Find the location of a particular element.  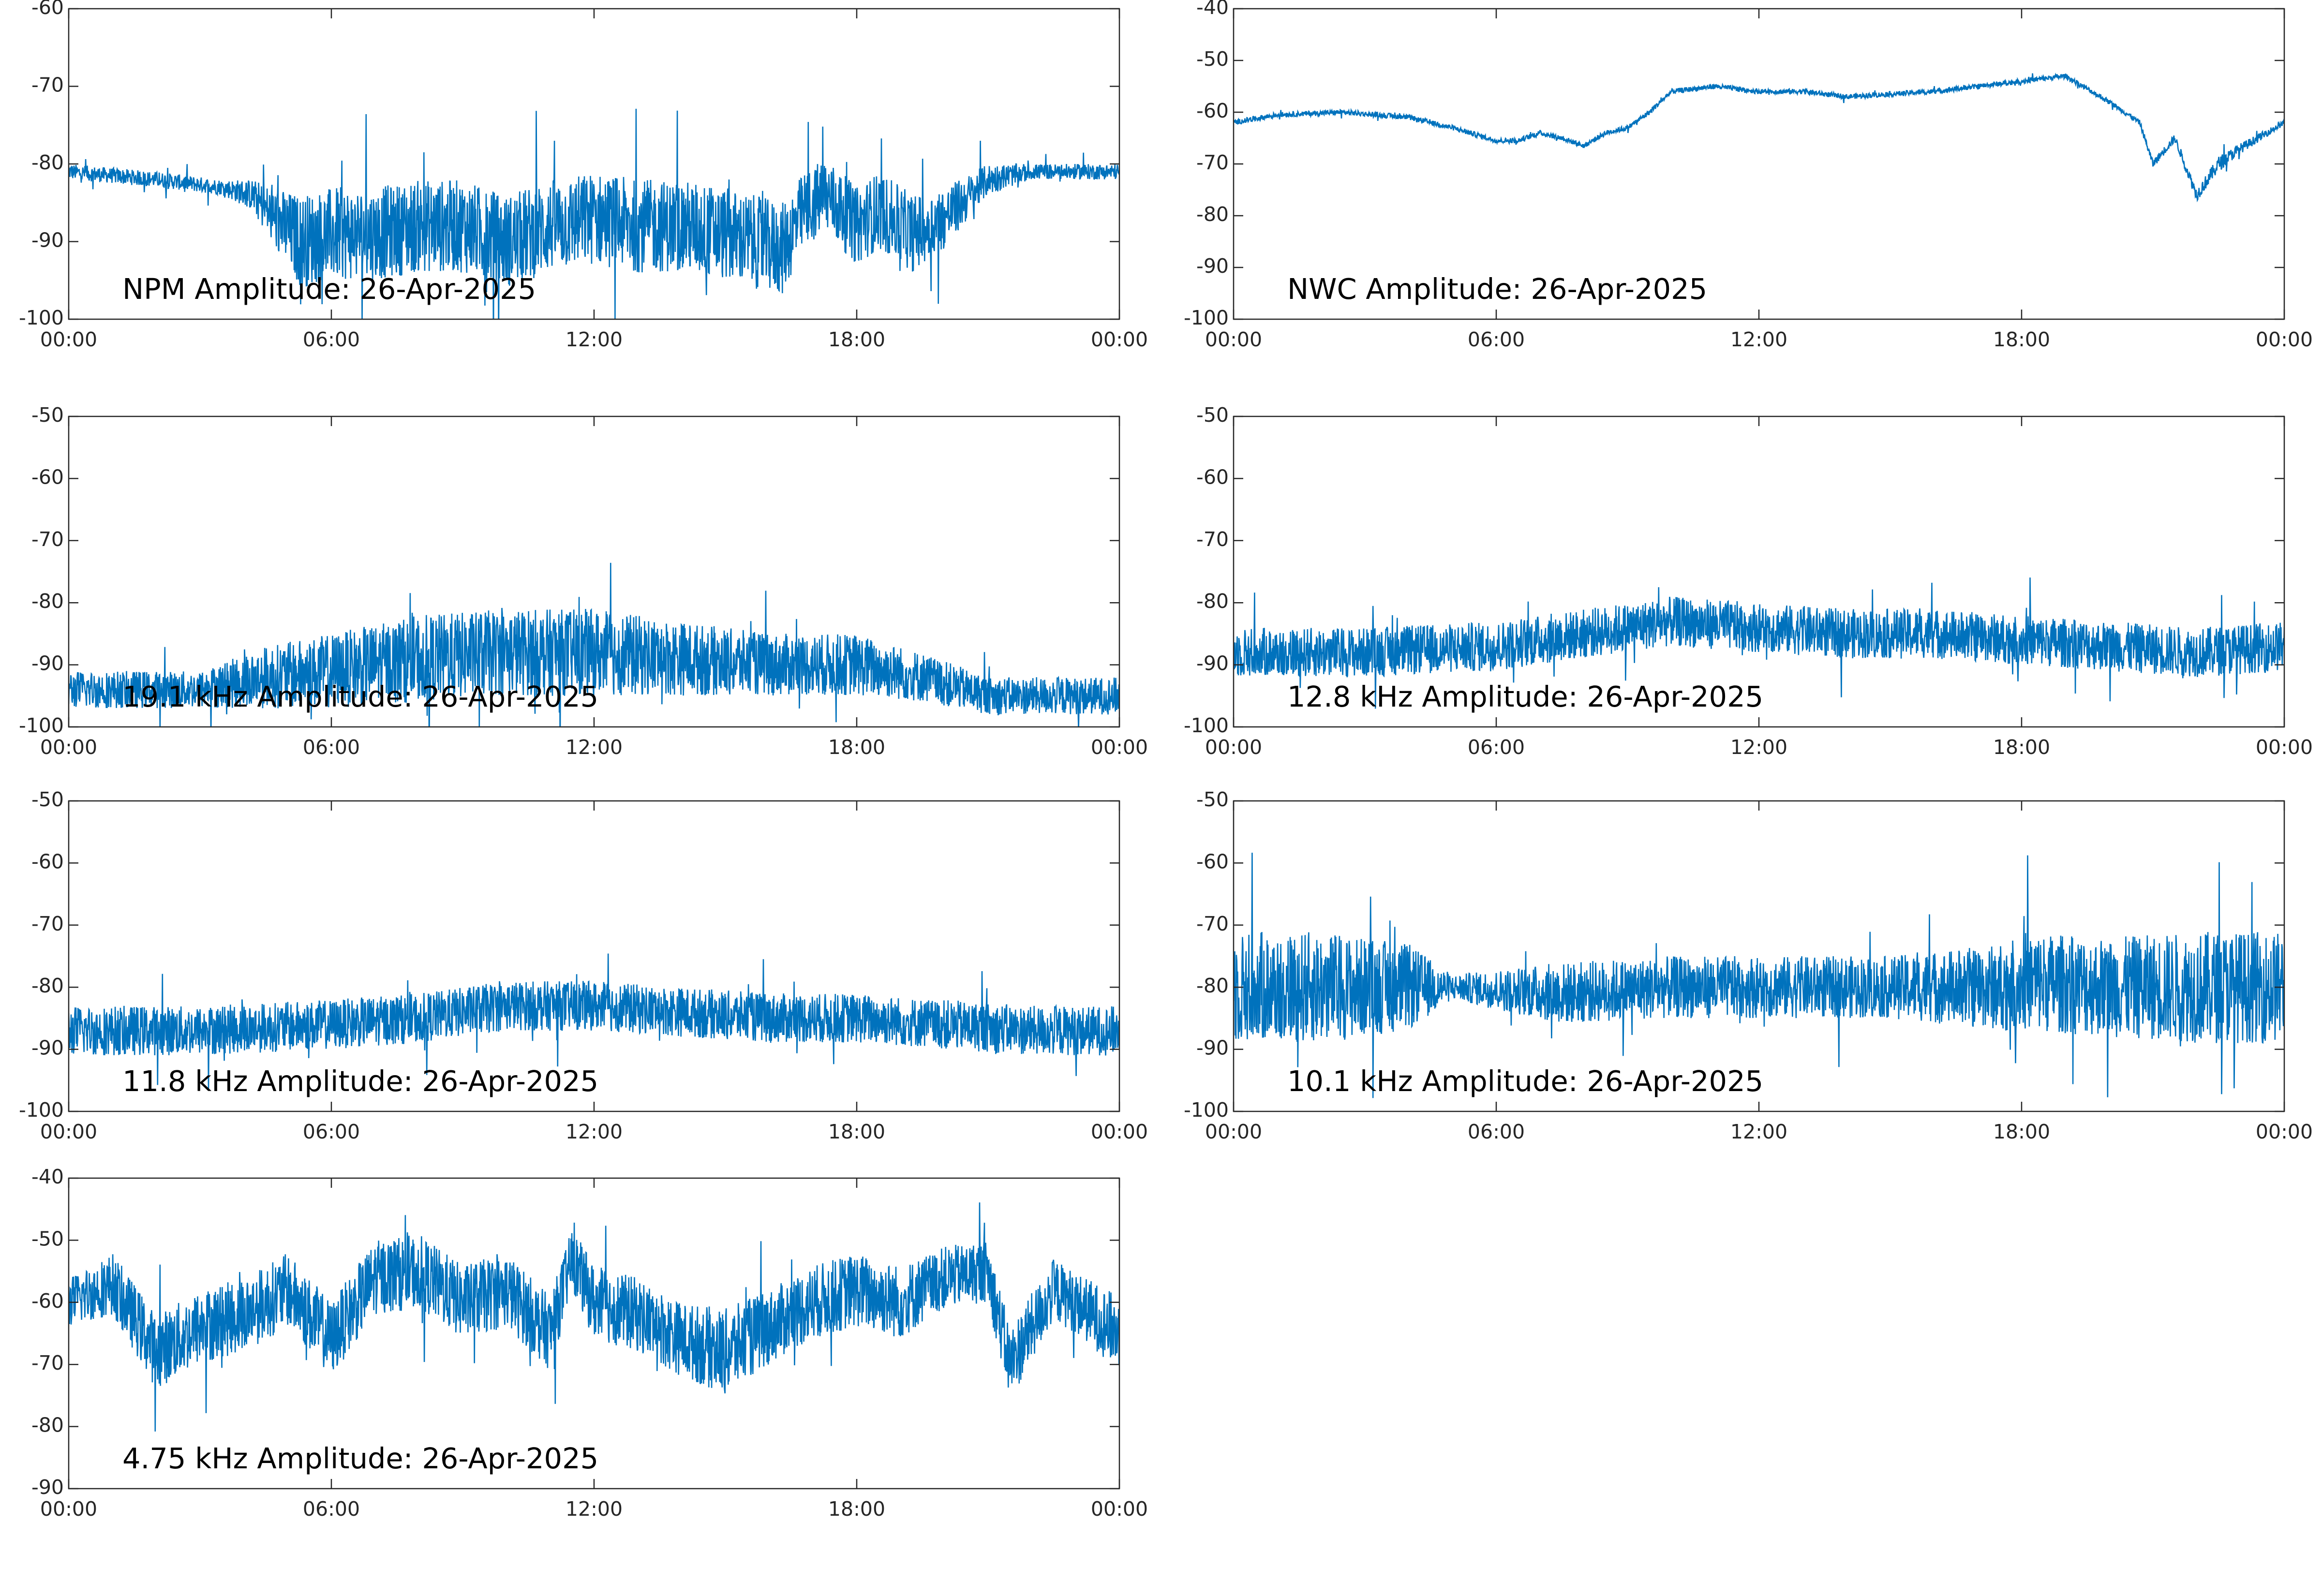

chart-title: NPM Amplitude: 26-Apr-2025 is located at coordinates (329, 289).